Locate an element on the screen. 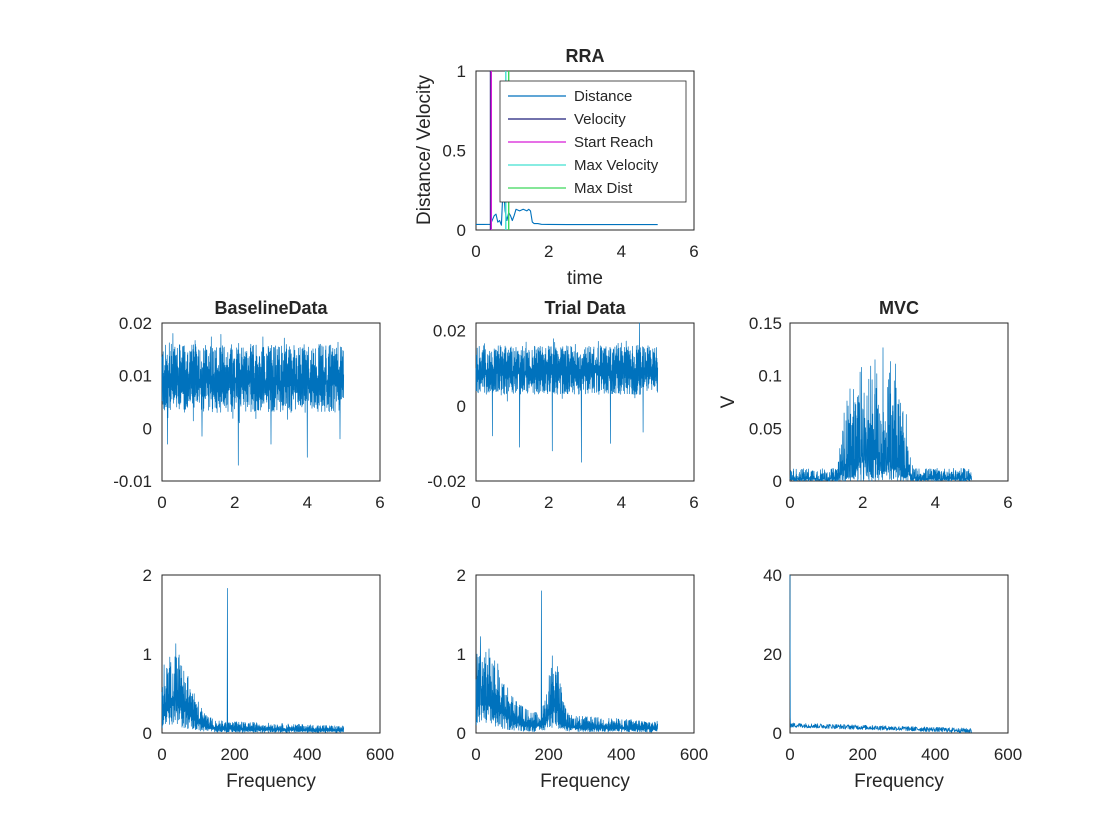 The image size is (1120, 840). baseline-fft-xtick-3: 600 is located at coordinates (380, 754).